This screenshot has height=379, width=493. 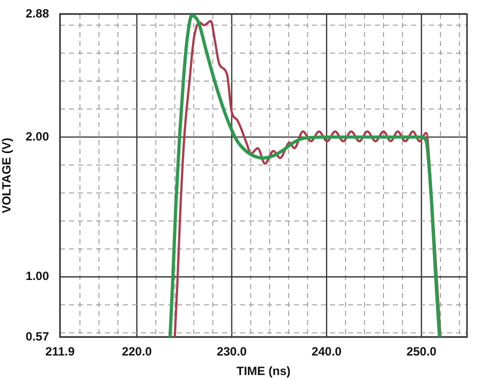 I want to click on y-axis-title: VOLTAGE (V), so click(x=7, y=176).